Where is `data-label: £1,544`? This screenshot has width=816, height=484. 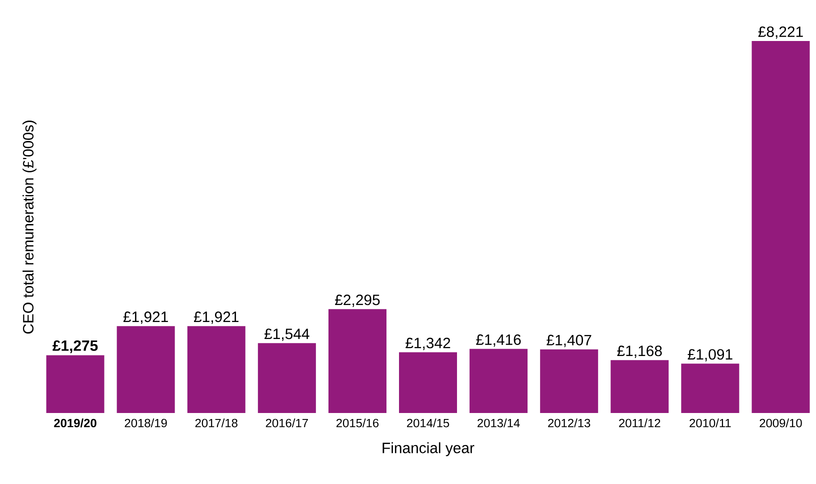 data-label: £1,544 is located at coordinates (287, 334).